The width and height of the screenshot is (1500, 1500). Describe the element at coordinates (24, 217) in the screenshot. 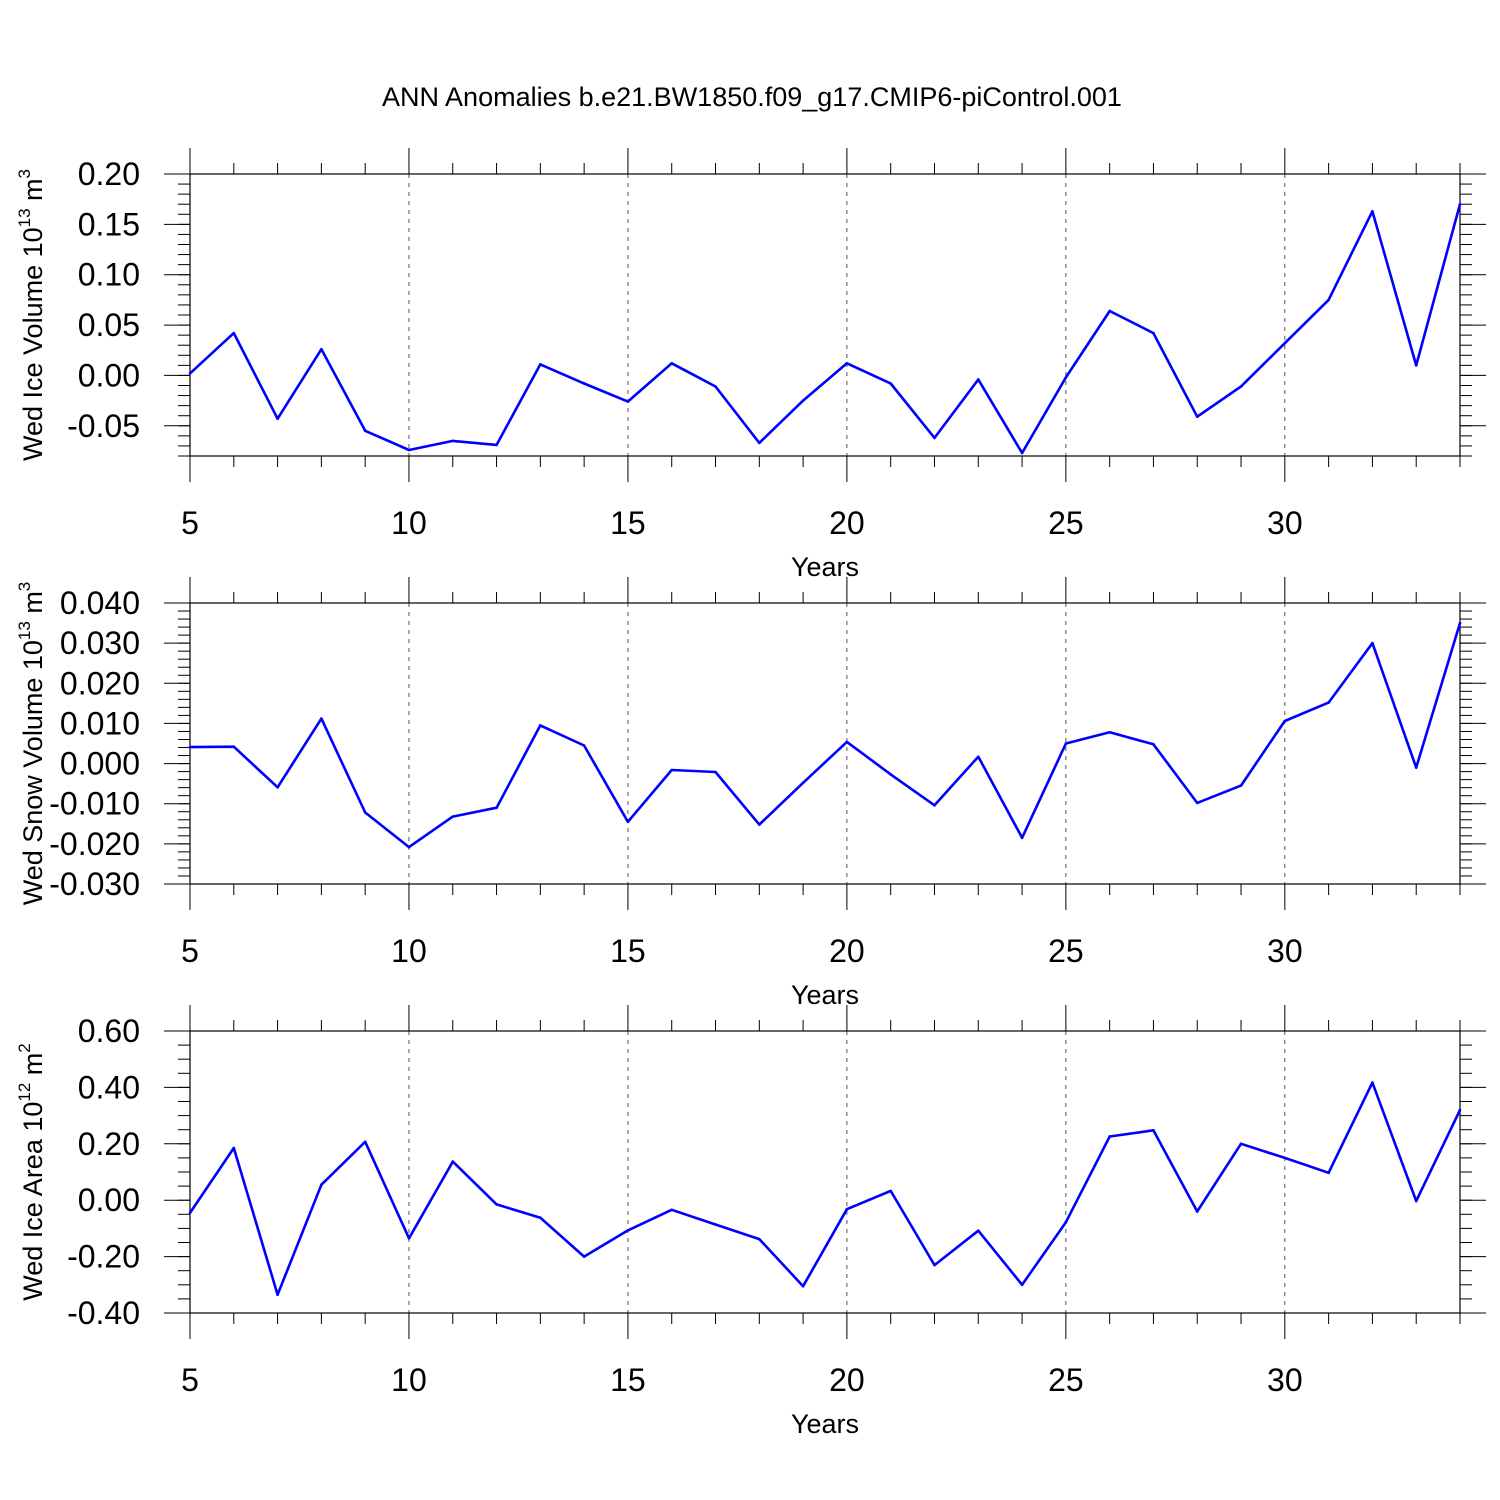

I see `y-axis-label-exponent: 13` at that location.